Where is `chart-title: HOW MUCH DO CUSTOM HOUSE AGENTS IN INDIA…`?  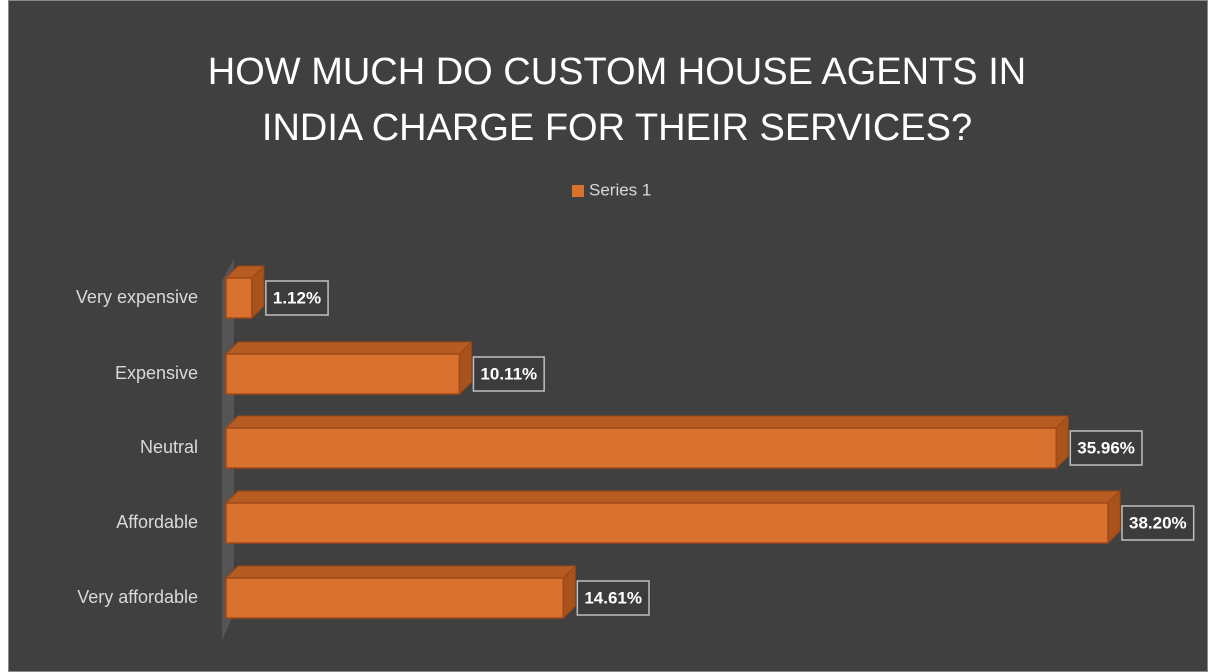
chart-title: HOW MUCH DO CUSTOM HOUSE AGENTS IN INDIA… is located at coordinates (617, 100).